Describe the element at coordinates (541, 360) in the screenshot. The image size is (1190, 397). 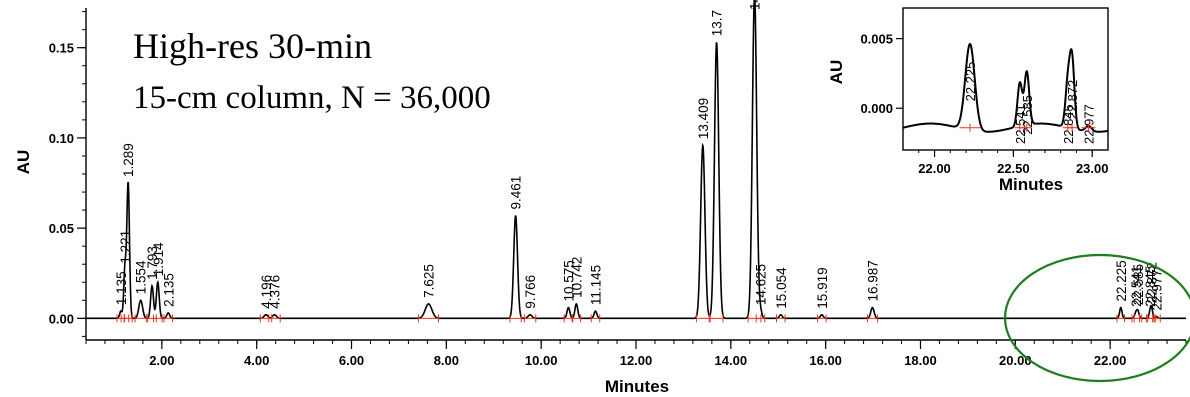
I see `x-tick-label: 10.00` at that location.